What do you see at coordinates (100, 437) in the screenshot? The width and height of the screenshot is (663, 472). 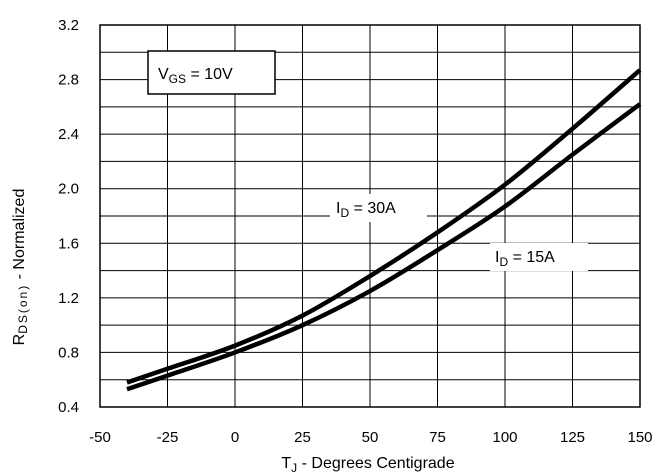 I see `x-tick-label: -50` at bounding box center [100, 437].